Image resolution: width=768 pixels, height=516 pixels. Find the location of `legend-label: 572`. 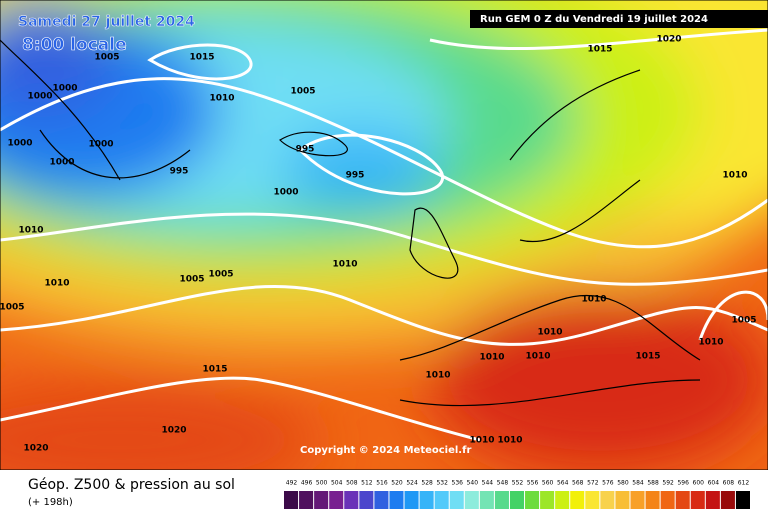

legend-label: 572 is located at coordinates (593, 483).